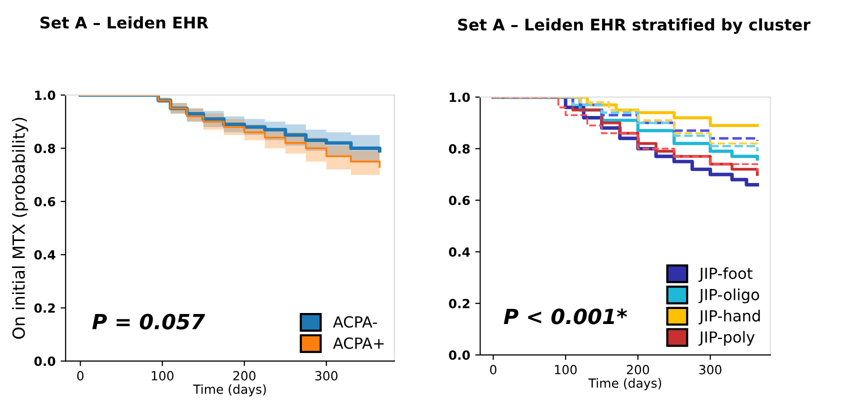  What do you see at coordinates (355, 322) in the screenshot?
I see `legend-label: ACPA-` at bounding box center [355, 322].